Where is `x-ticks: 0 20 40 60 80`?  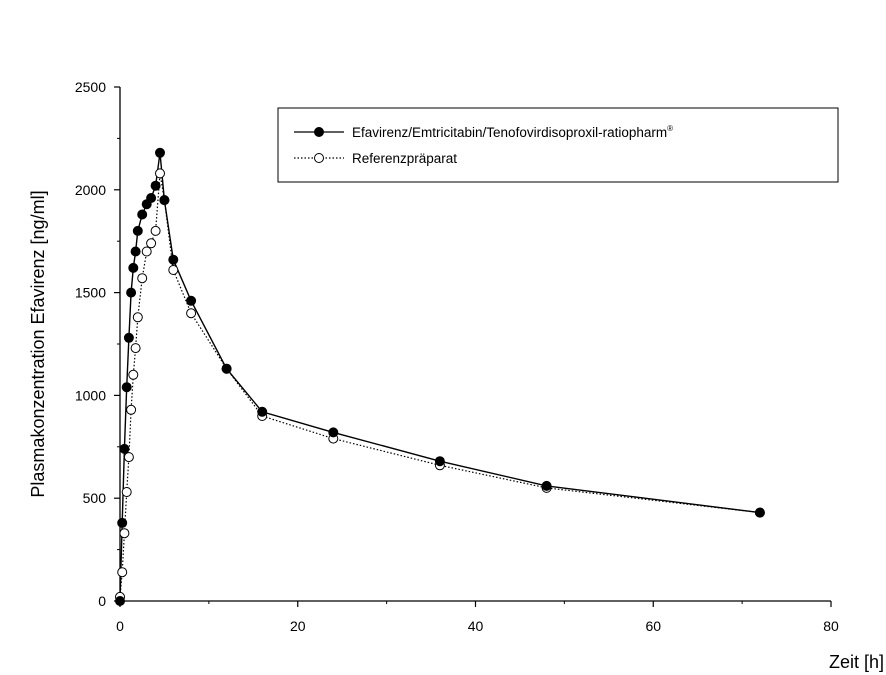 x-ticks: 0 20 40 60 80 is located at coordinates (477, 617).